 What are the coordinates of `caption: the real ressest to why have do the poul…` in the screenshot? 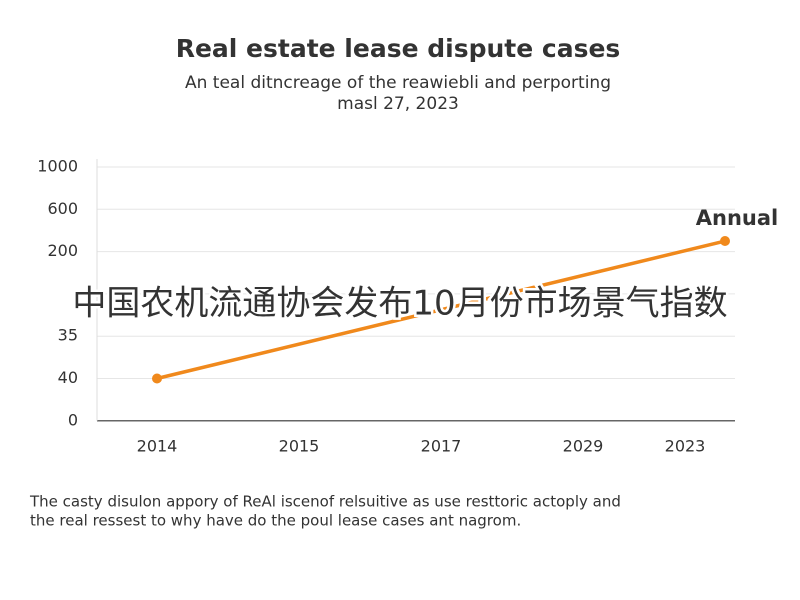 It's located at (275, 521).